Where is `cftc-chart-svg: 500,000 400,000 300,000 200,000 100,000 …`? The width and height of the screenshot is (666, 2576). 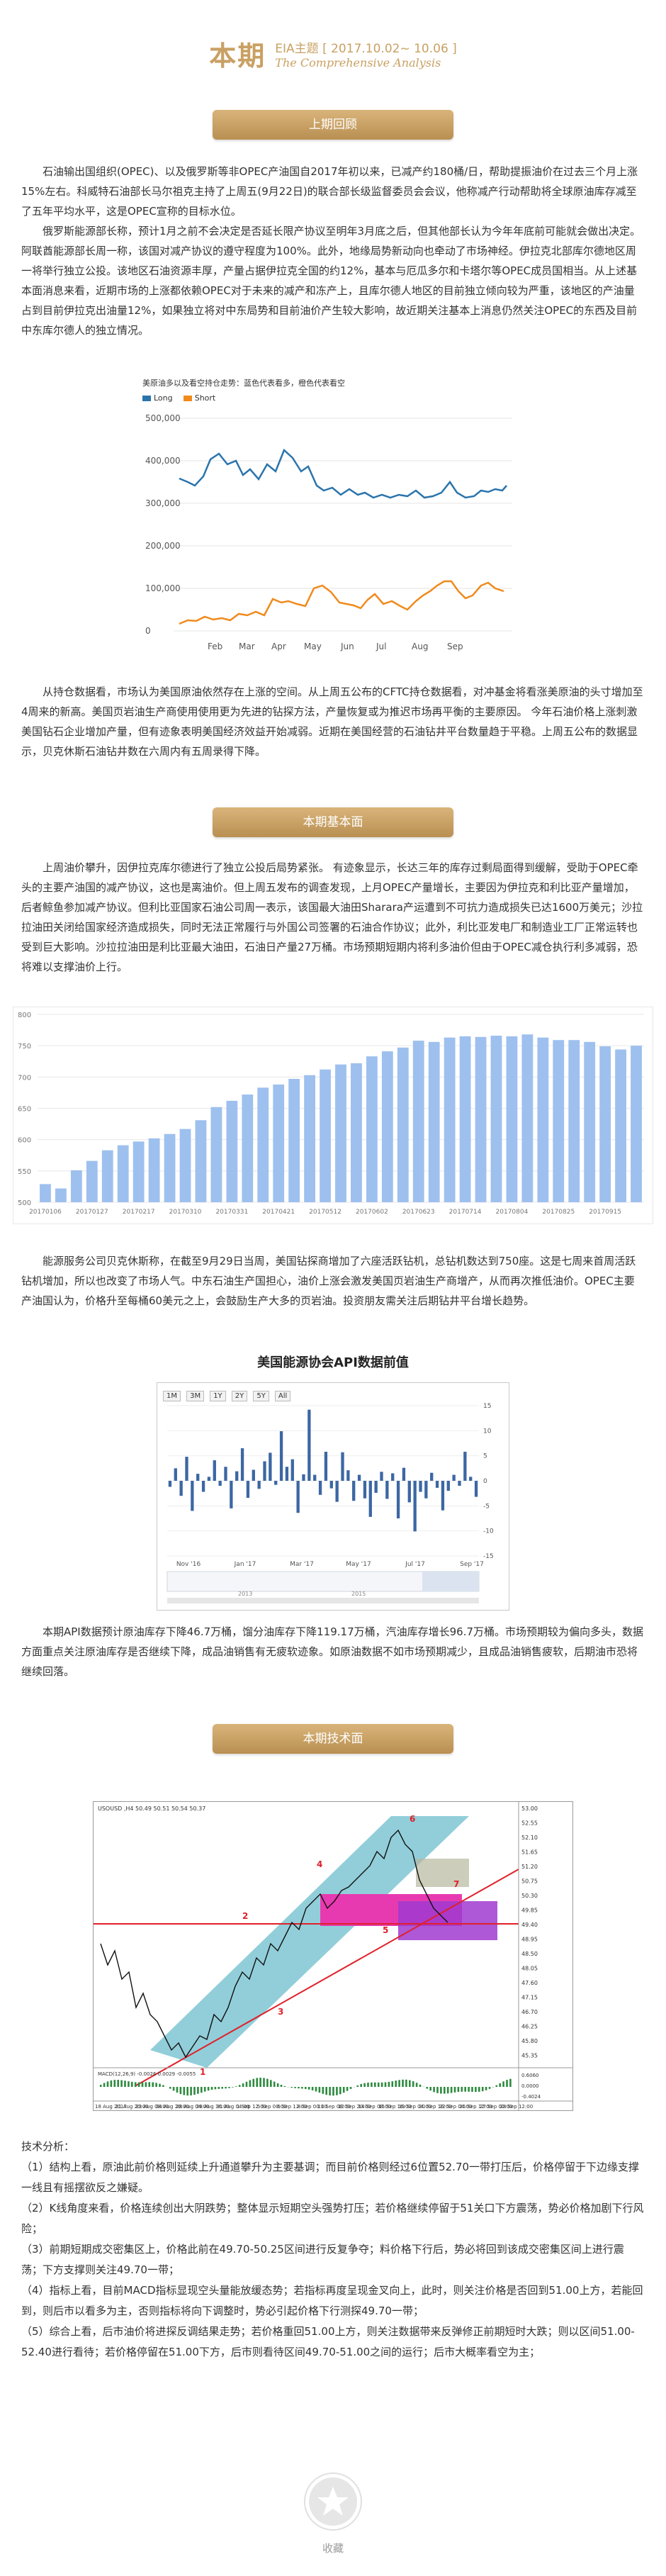
cftc-chart-svg: 500,000 400,000 300,000 200,000 100,000 … is located at coordinates (328, 532).